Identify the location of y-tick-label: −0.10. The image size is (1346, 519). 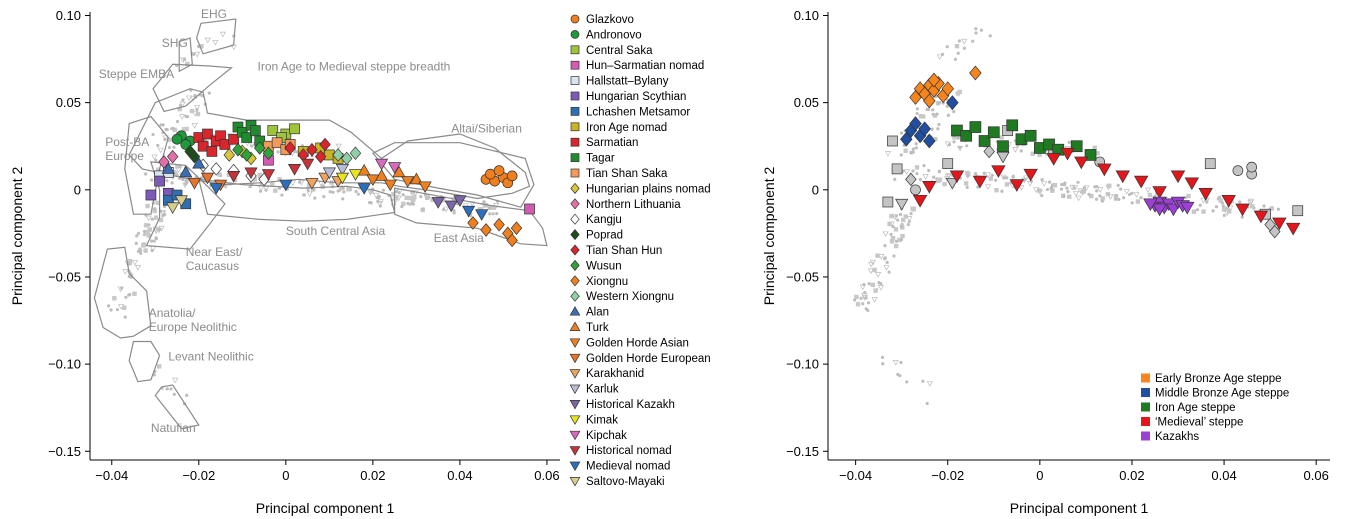
(64, 364).